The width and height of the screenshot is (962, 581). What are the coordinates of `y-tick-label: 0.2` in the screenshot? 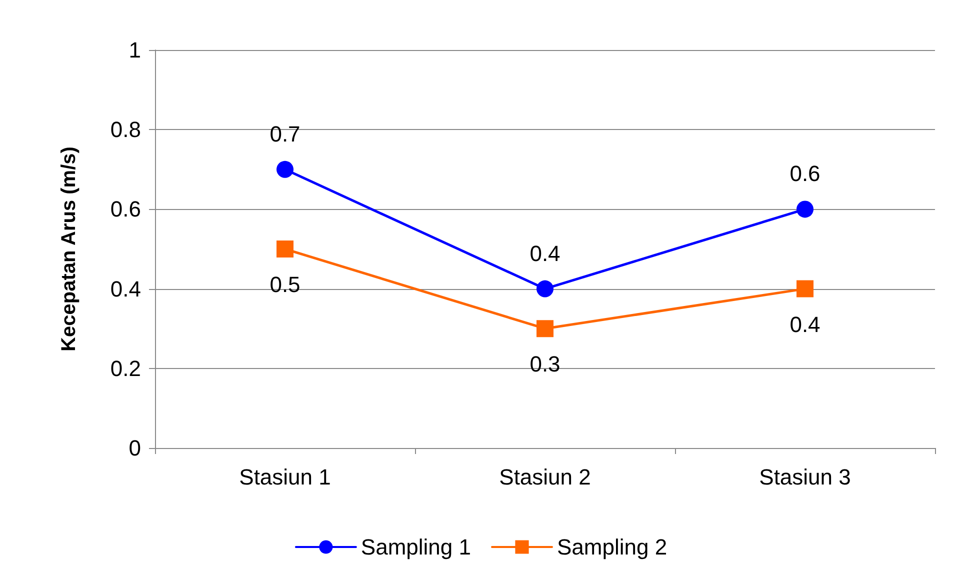 It's located at (125, 368).